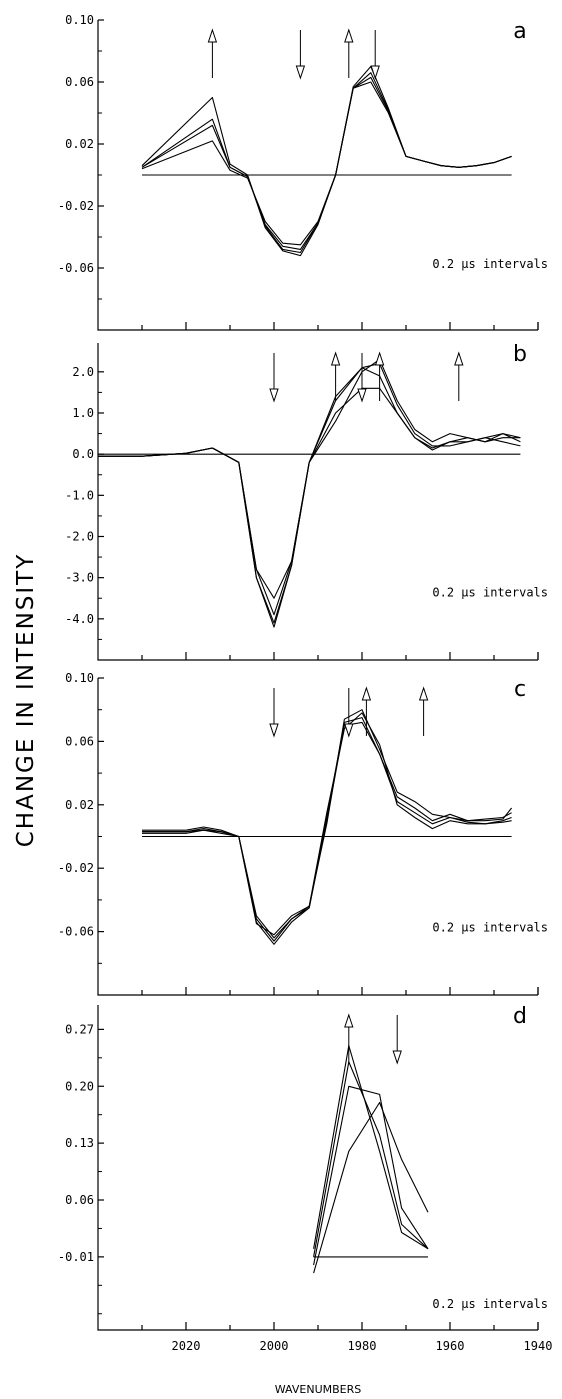 The image size is (562, 1399). I want to click on x-tick-label: 1940, so click(538, 1346).